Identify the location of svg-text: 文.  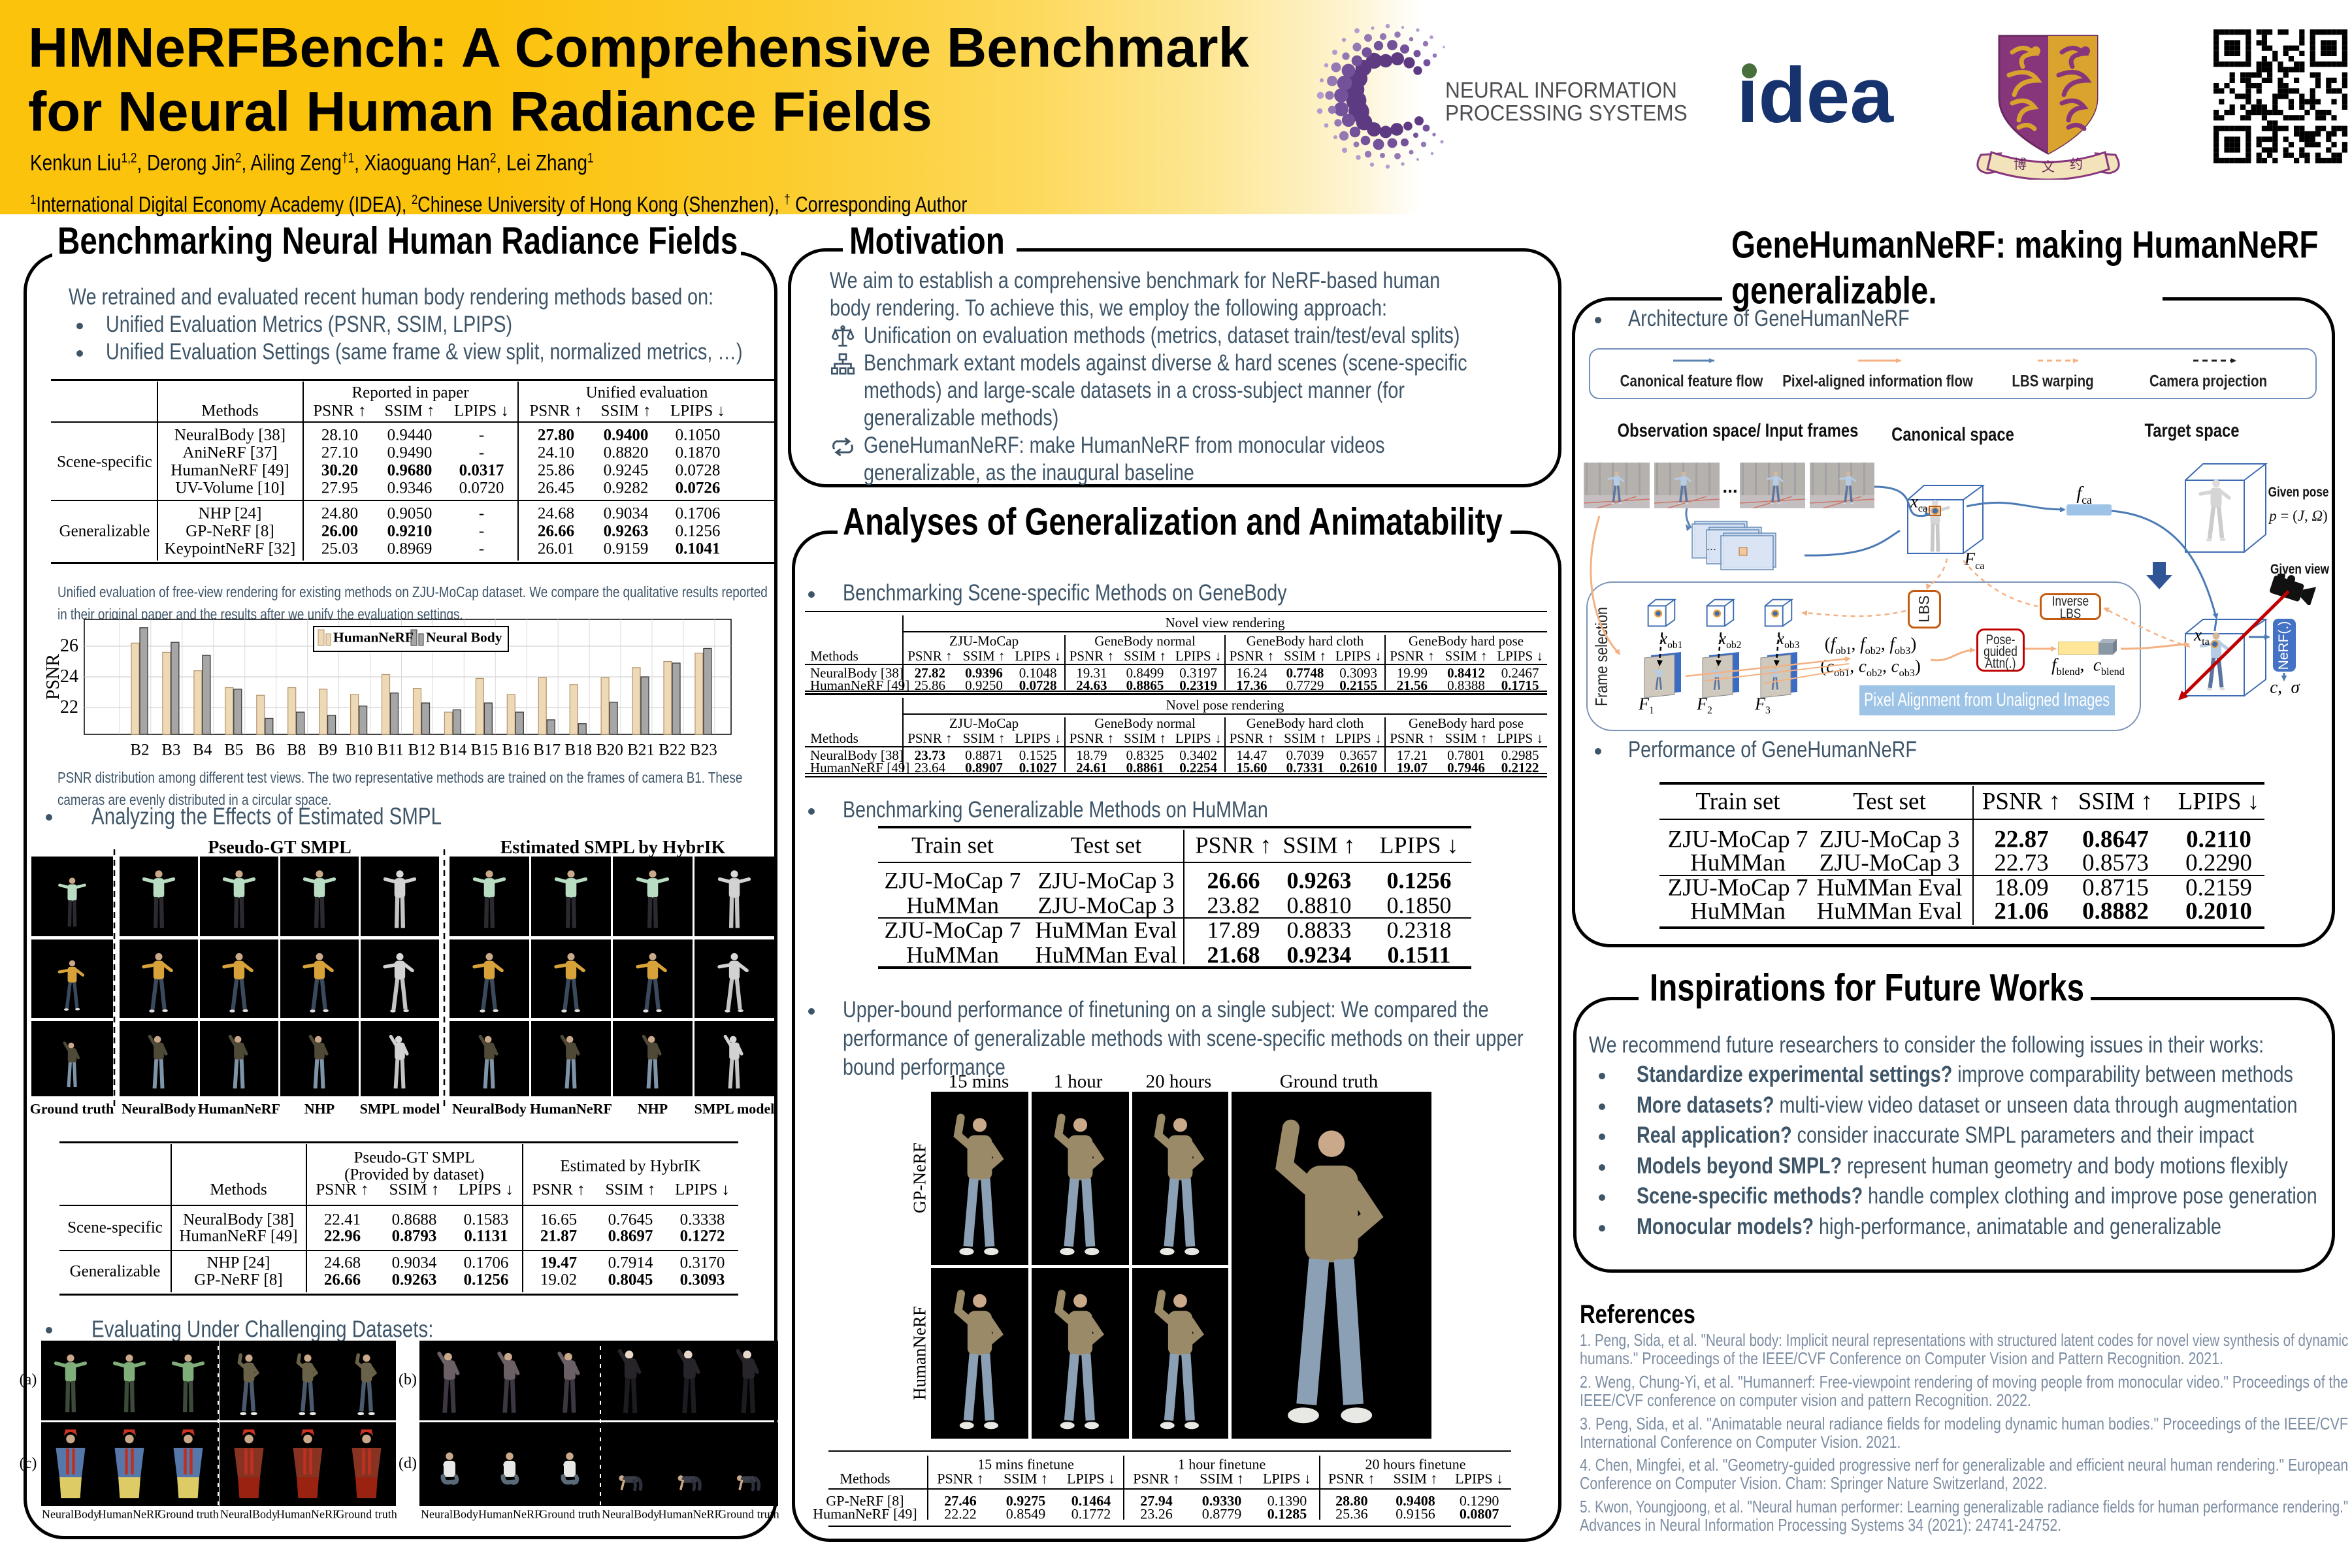
(2048, 166).